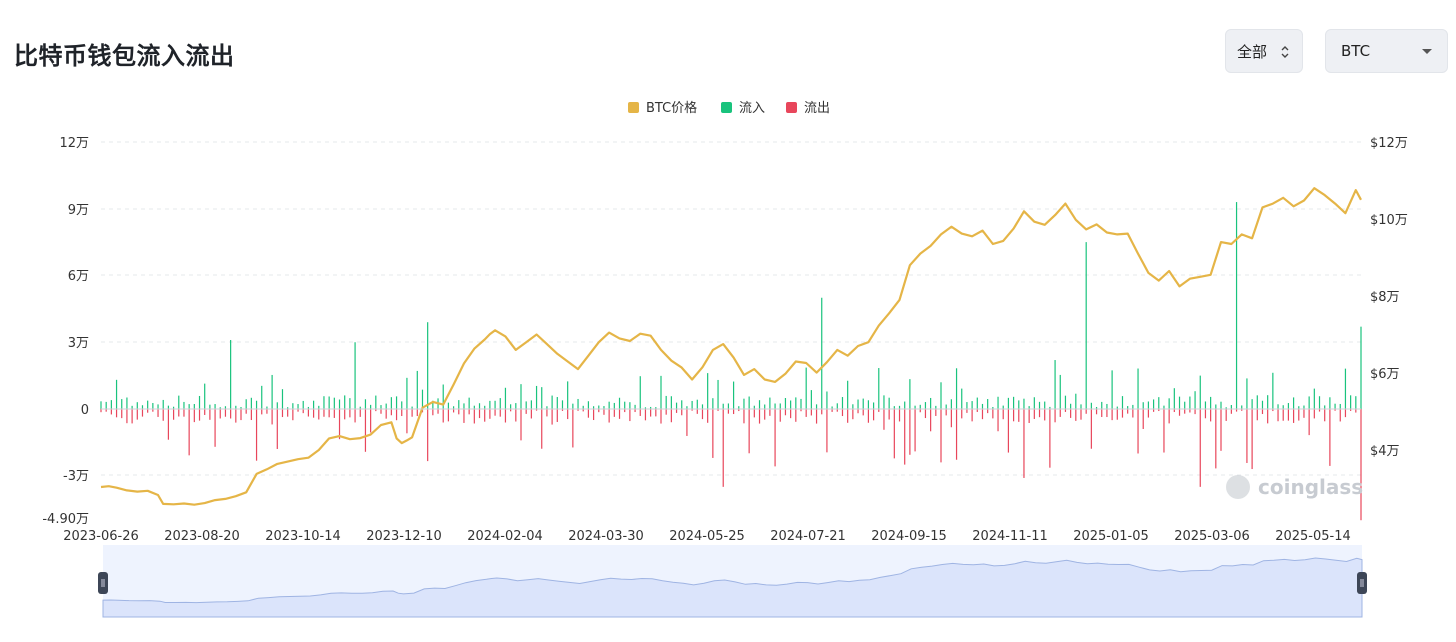 The image size is (1456, 642). Describe the element at coordinates (1264, 51) in the screenshot. I see `range-select: 全部` at that location.